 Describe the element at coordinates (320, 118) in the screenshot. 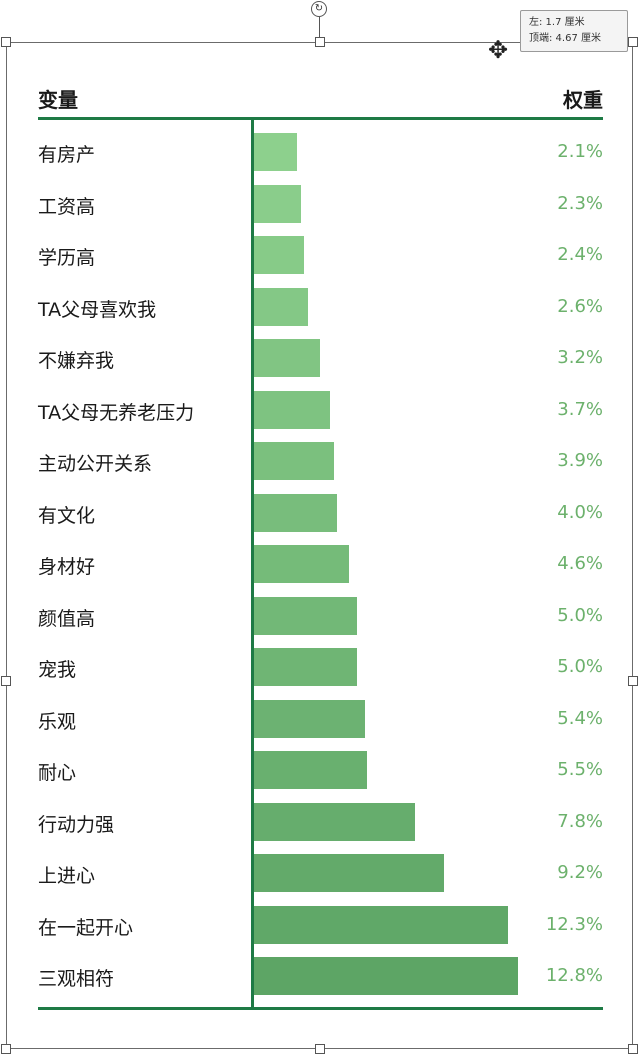

I see `top-rule` at that location.